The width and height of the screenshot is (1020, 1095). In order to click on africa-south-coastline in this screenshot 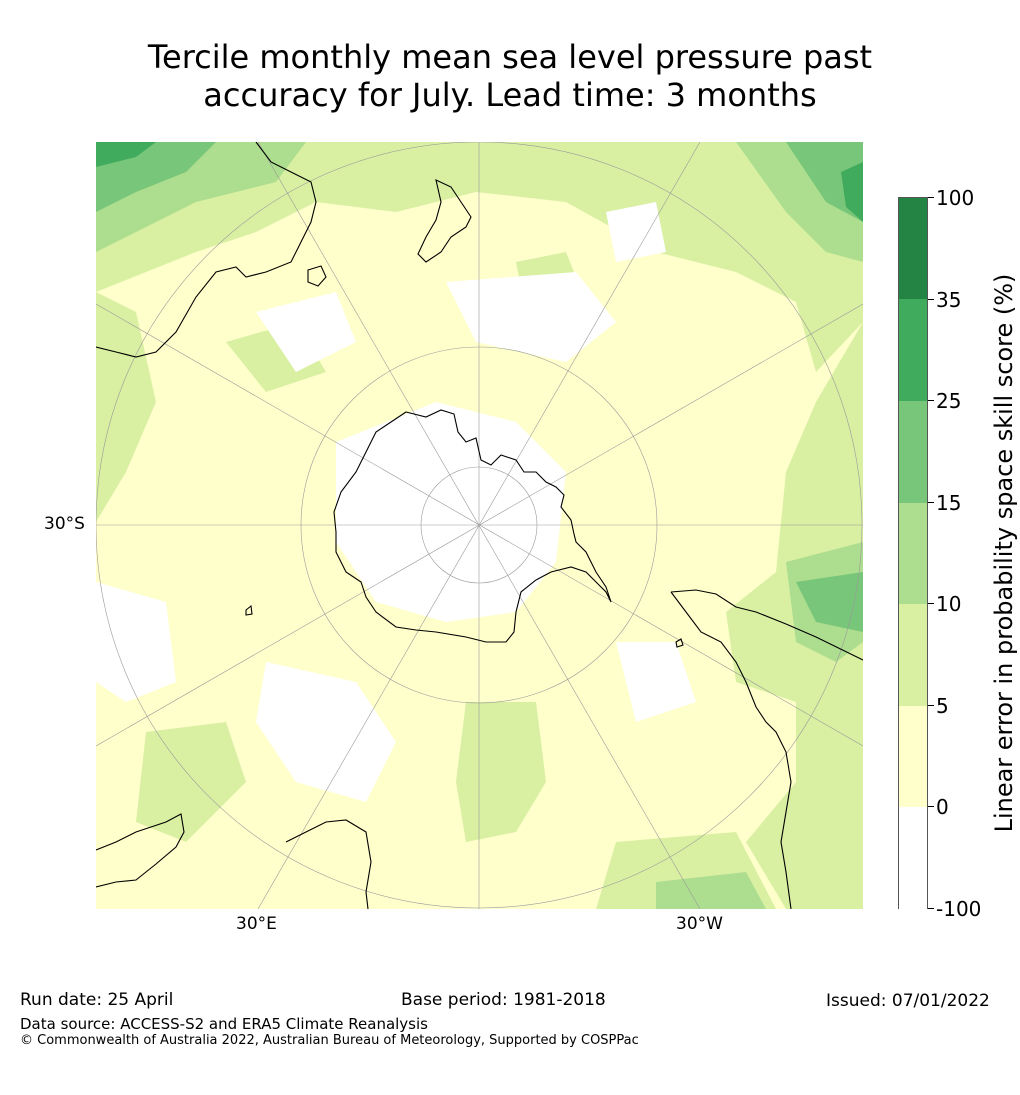, I will do `click(328, 864)`.